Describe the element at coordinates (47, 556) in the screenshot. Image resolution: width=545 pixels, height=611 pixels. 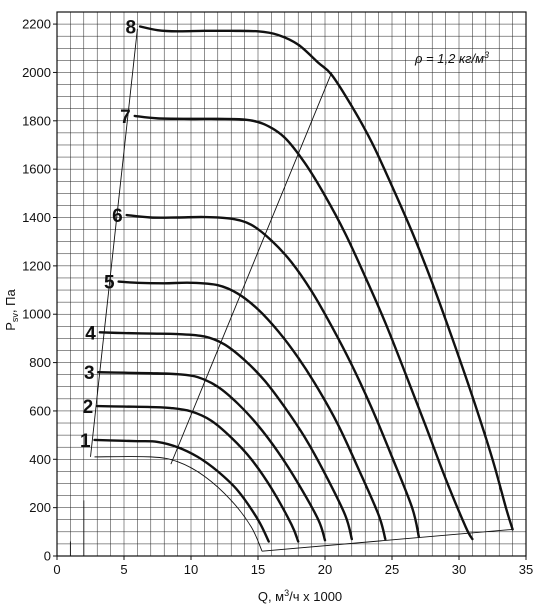
I see `y-tick-label: 0` at that location.